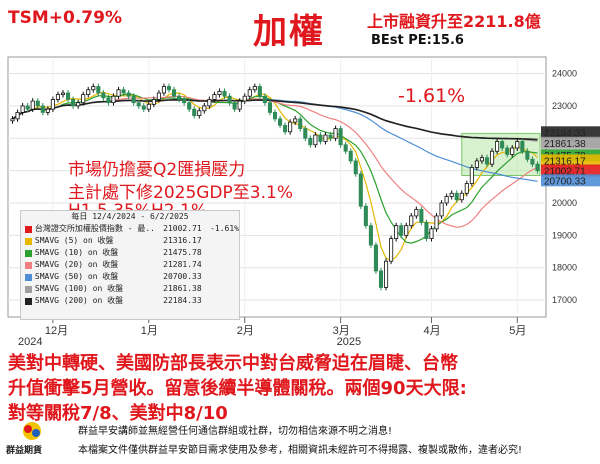 This screenshot has width=600, height=464. What do you see at coordinates (454, 21) in the screenshot?
I see `margin-balance-label: 上市融資升至2211.8億` at bounding box center [454, 21].